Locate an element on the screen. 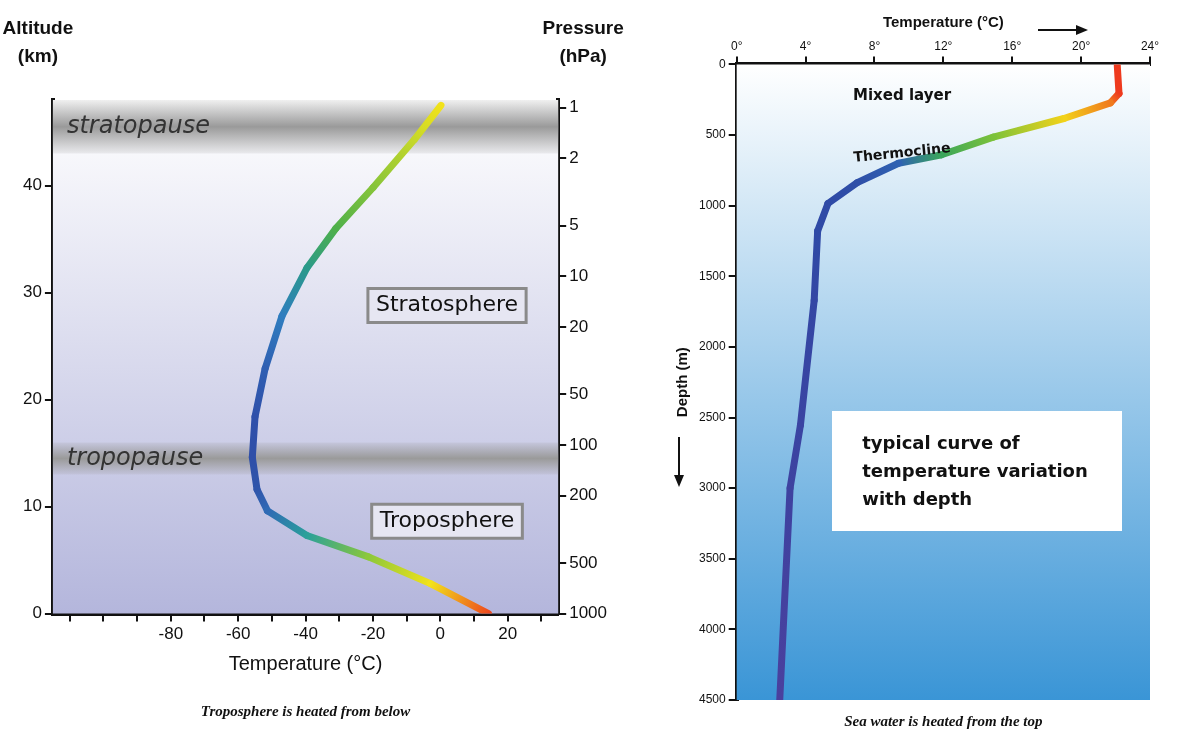  y2-tick-label: 1 is located at coordinates (574, 107).